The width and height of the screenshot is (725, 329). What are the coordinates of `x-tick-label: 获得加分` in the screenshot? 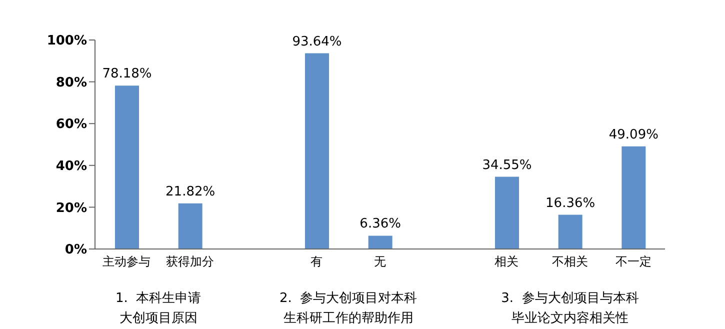 It's located at (190, 261).